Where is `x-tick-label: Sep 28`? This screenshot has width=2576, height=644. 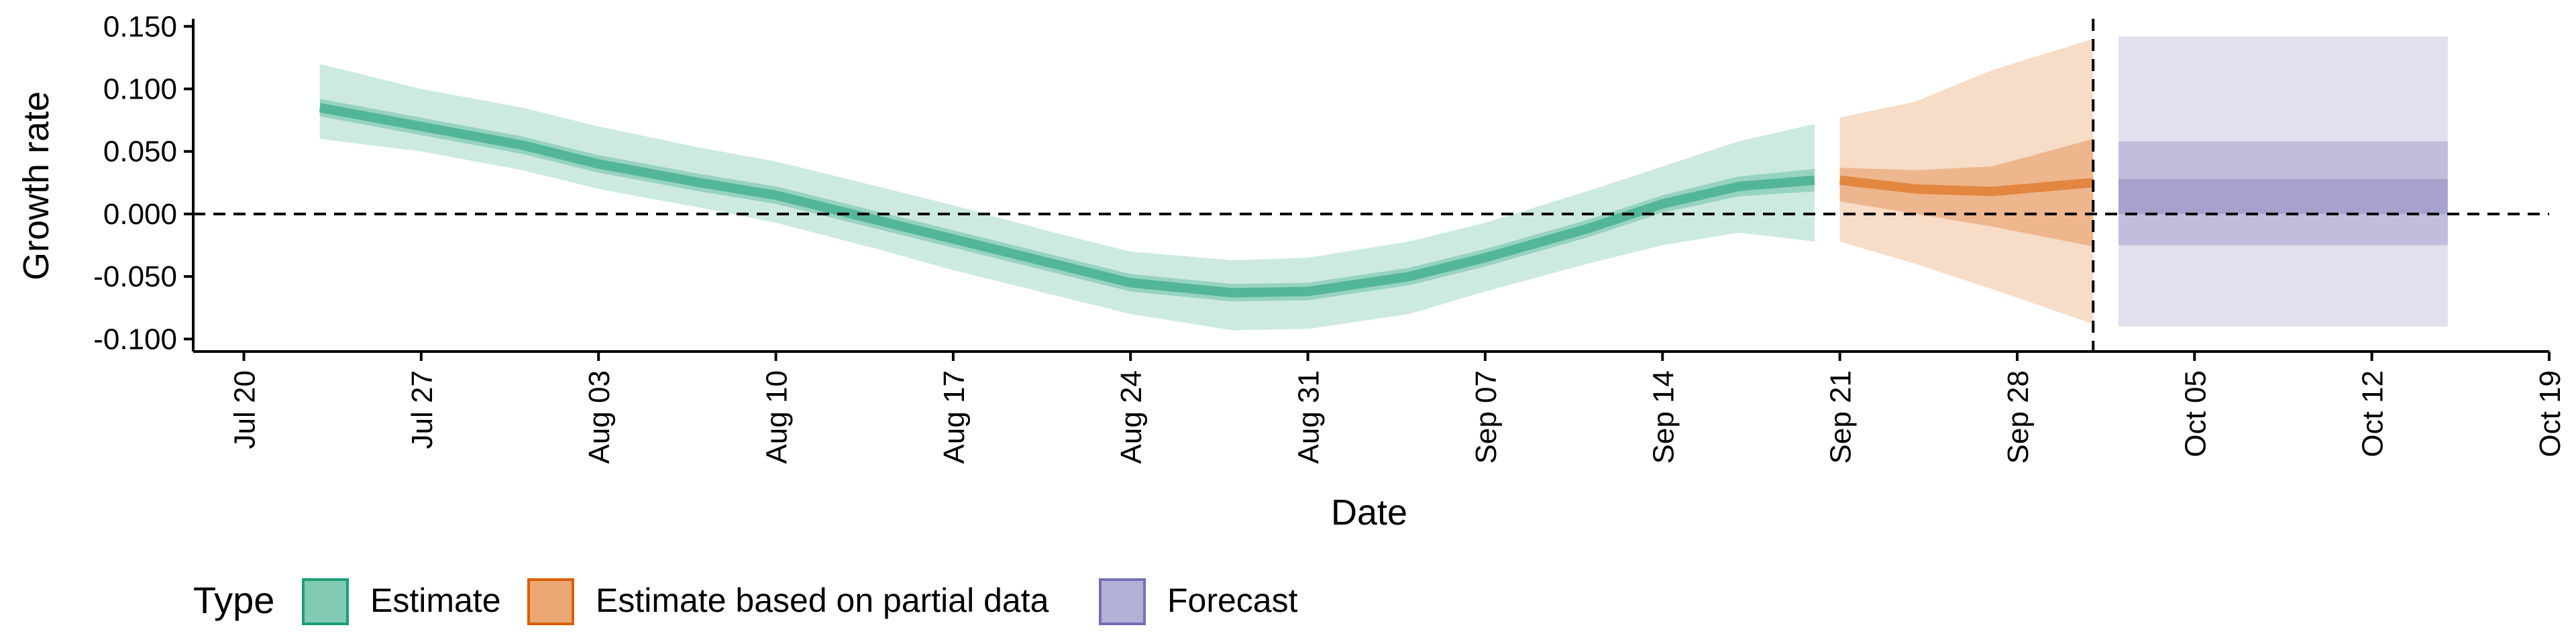
x-tick-label: Sep 28 is located at coordinates (2018, 417).